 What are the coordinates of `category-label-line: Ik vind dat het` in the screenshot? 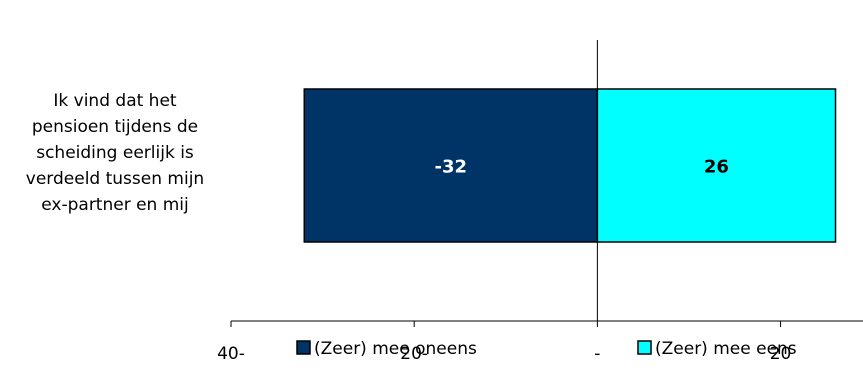 It's located at (115, 101).